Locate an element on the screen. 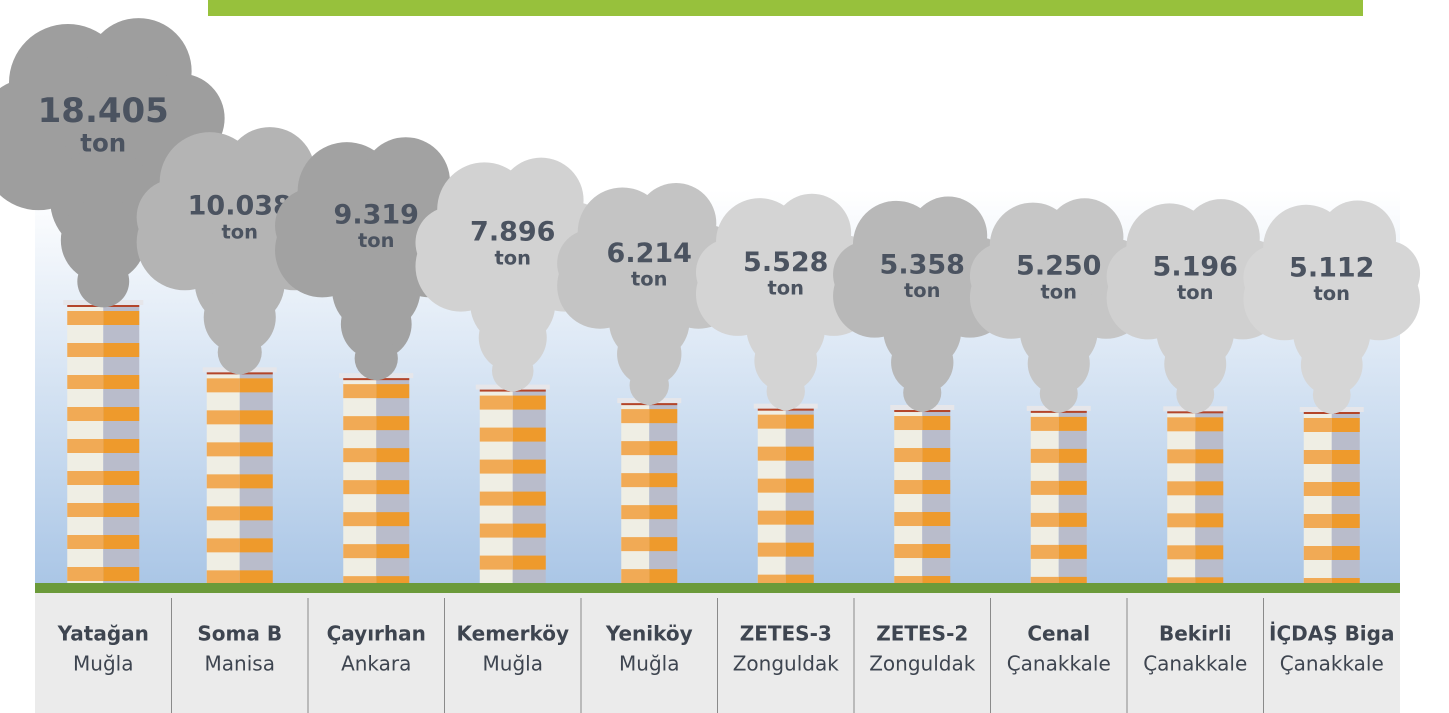 Image resolution: width=1449 pixels, height=713 pixels. category-label: Cenal is located at coordinates (1058, 634).